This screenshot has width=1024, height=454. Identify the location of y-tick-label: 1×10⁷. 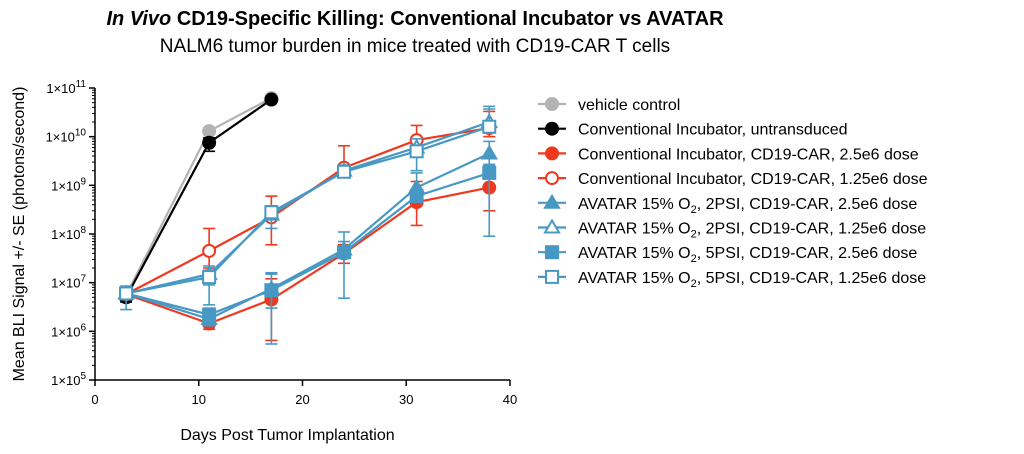
(68, 282).